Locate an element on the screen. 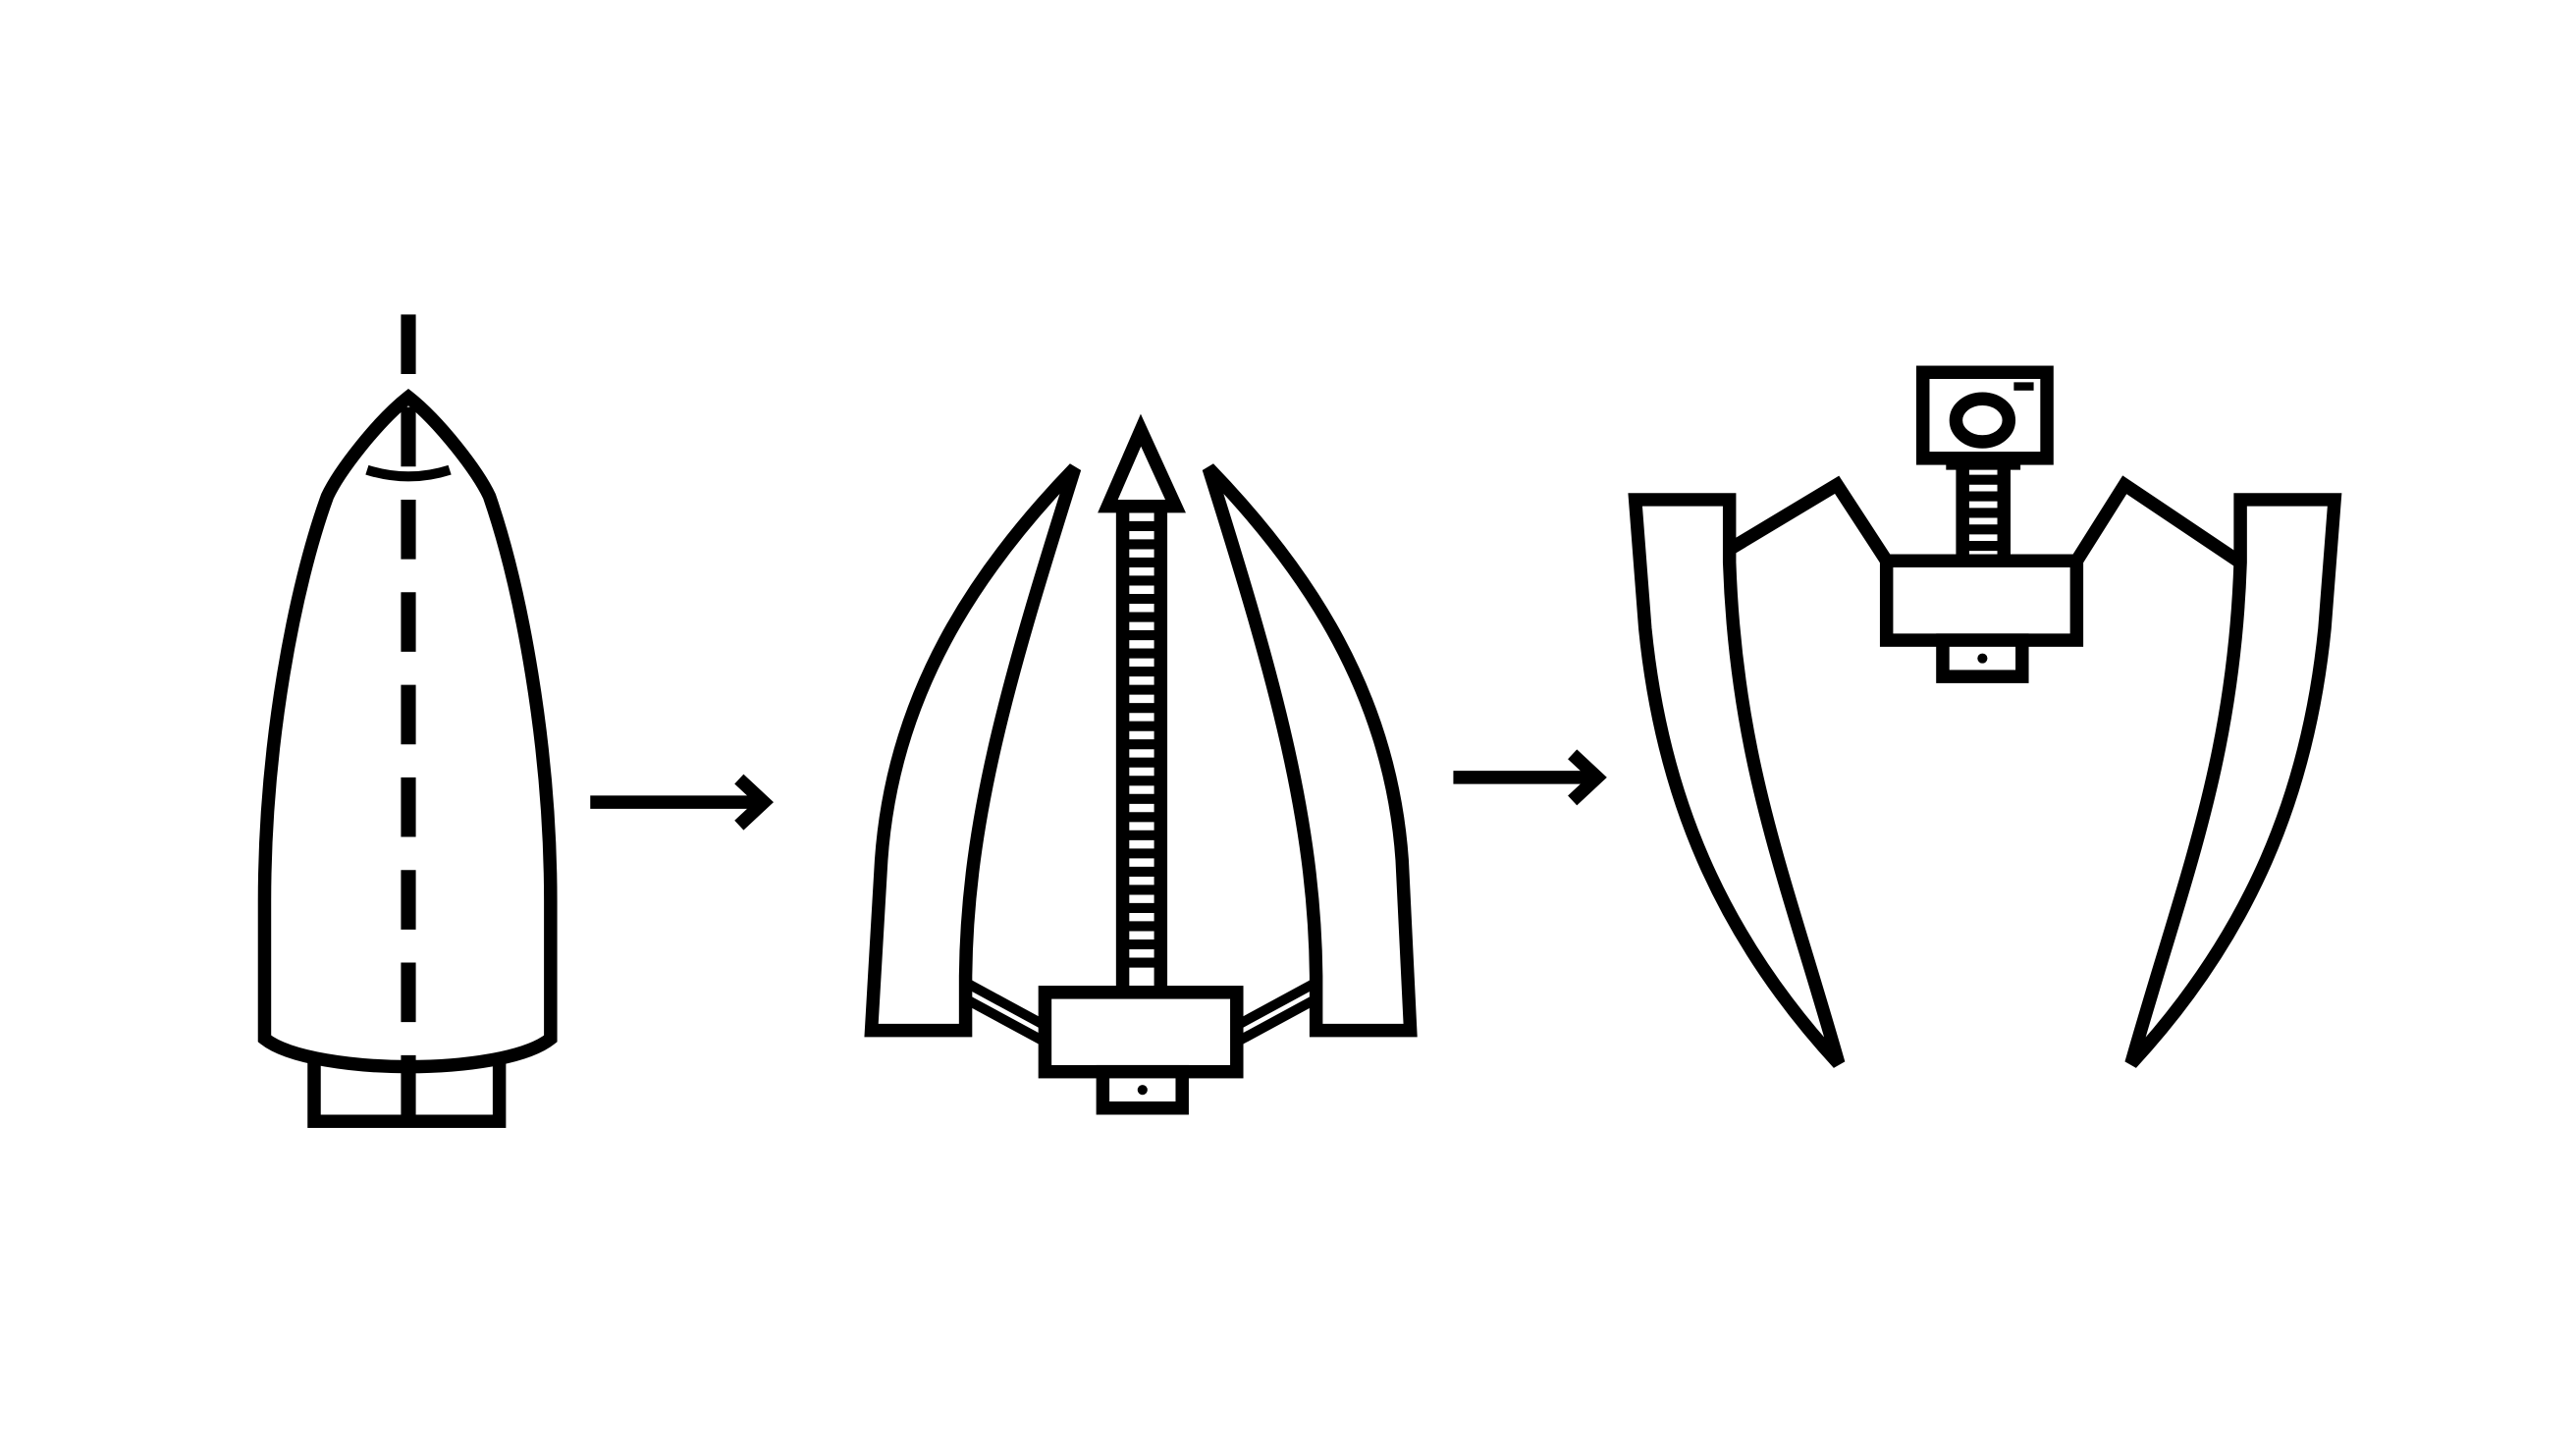 The width and height of the screenshot is (2576, 1449). mast-tip-arrow is located at coordinates (1142, 463).